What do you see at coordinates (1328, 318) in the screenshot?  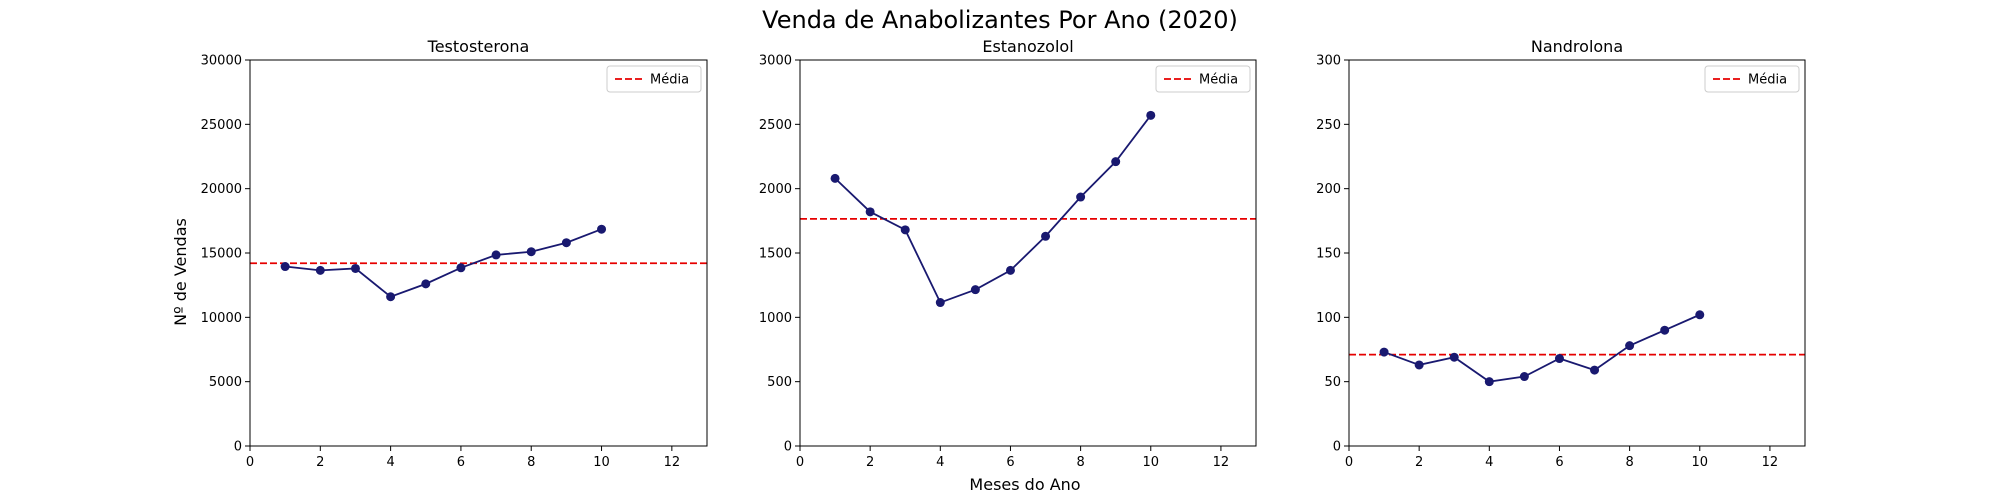 I see `y-tick-label: 100` at bounding box center [1328, 318].